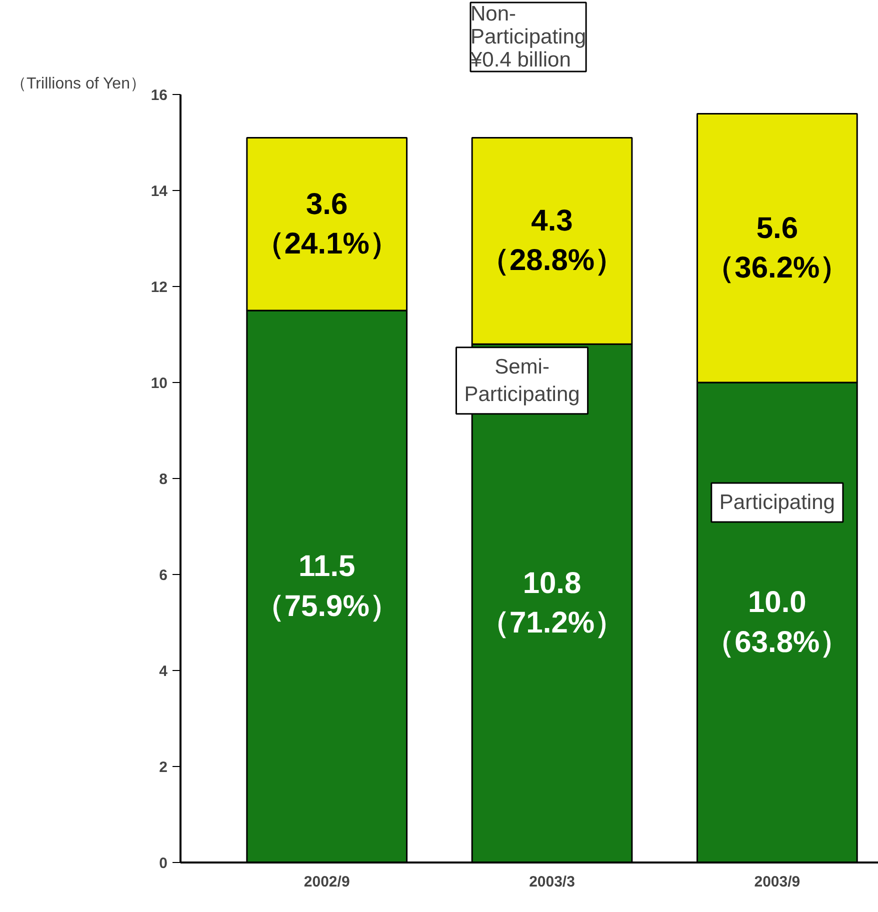  Describe the element at coordinates (777, 502) in the screenshot. I see `series-label: Participating` at that location.